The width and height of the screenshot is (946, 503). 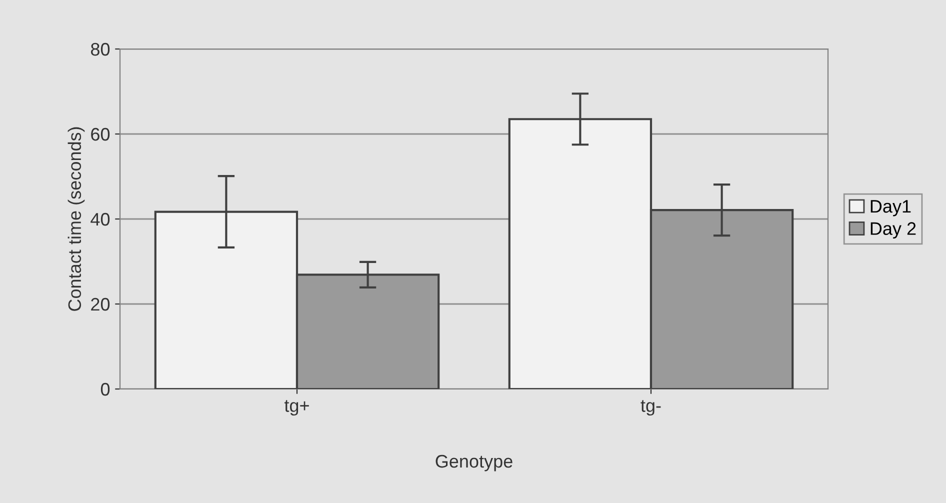 I want to click on x-tick-label: tg+, so click(x=296, y=408).